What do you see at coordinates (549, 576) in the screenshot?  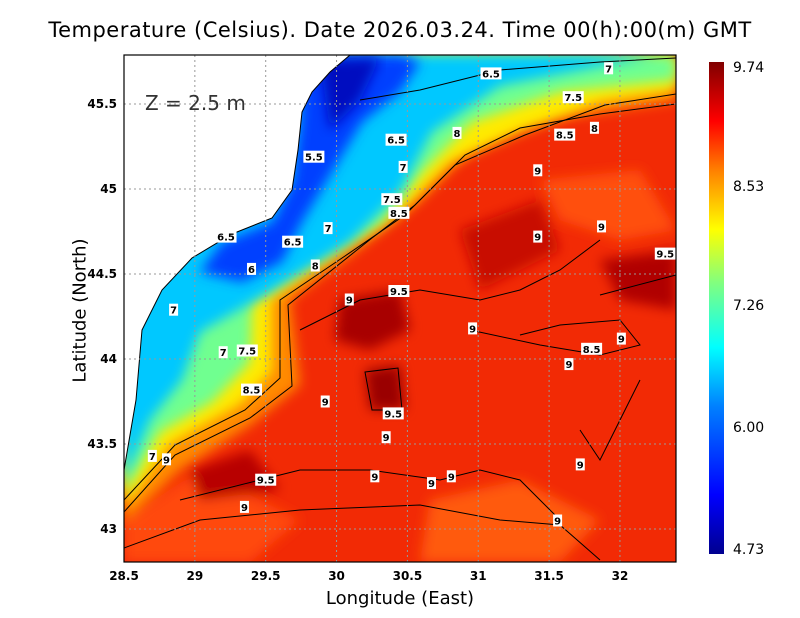 I see `x-tick-label: 31.5` at bounding box center [549, 576].